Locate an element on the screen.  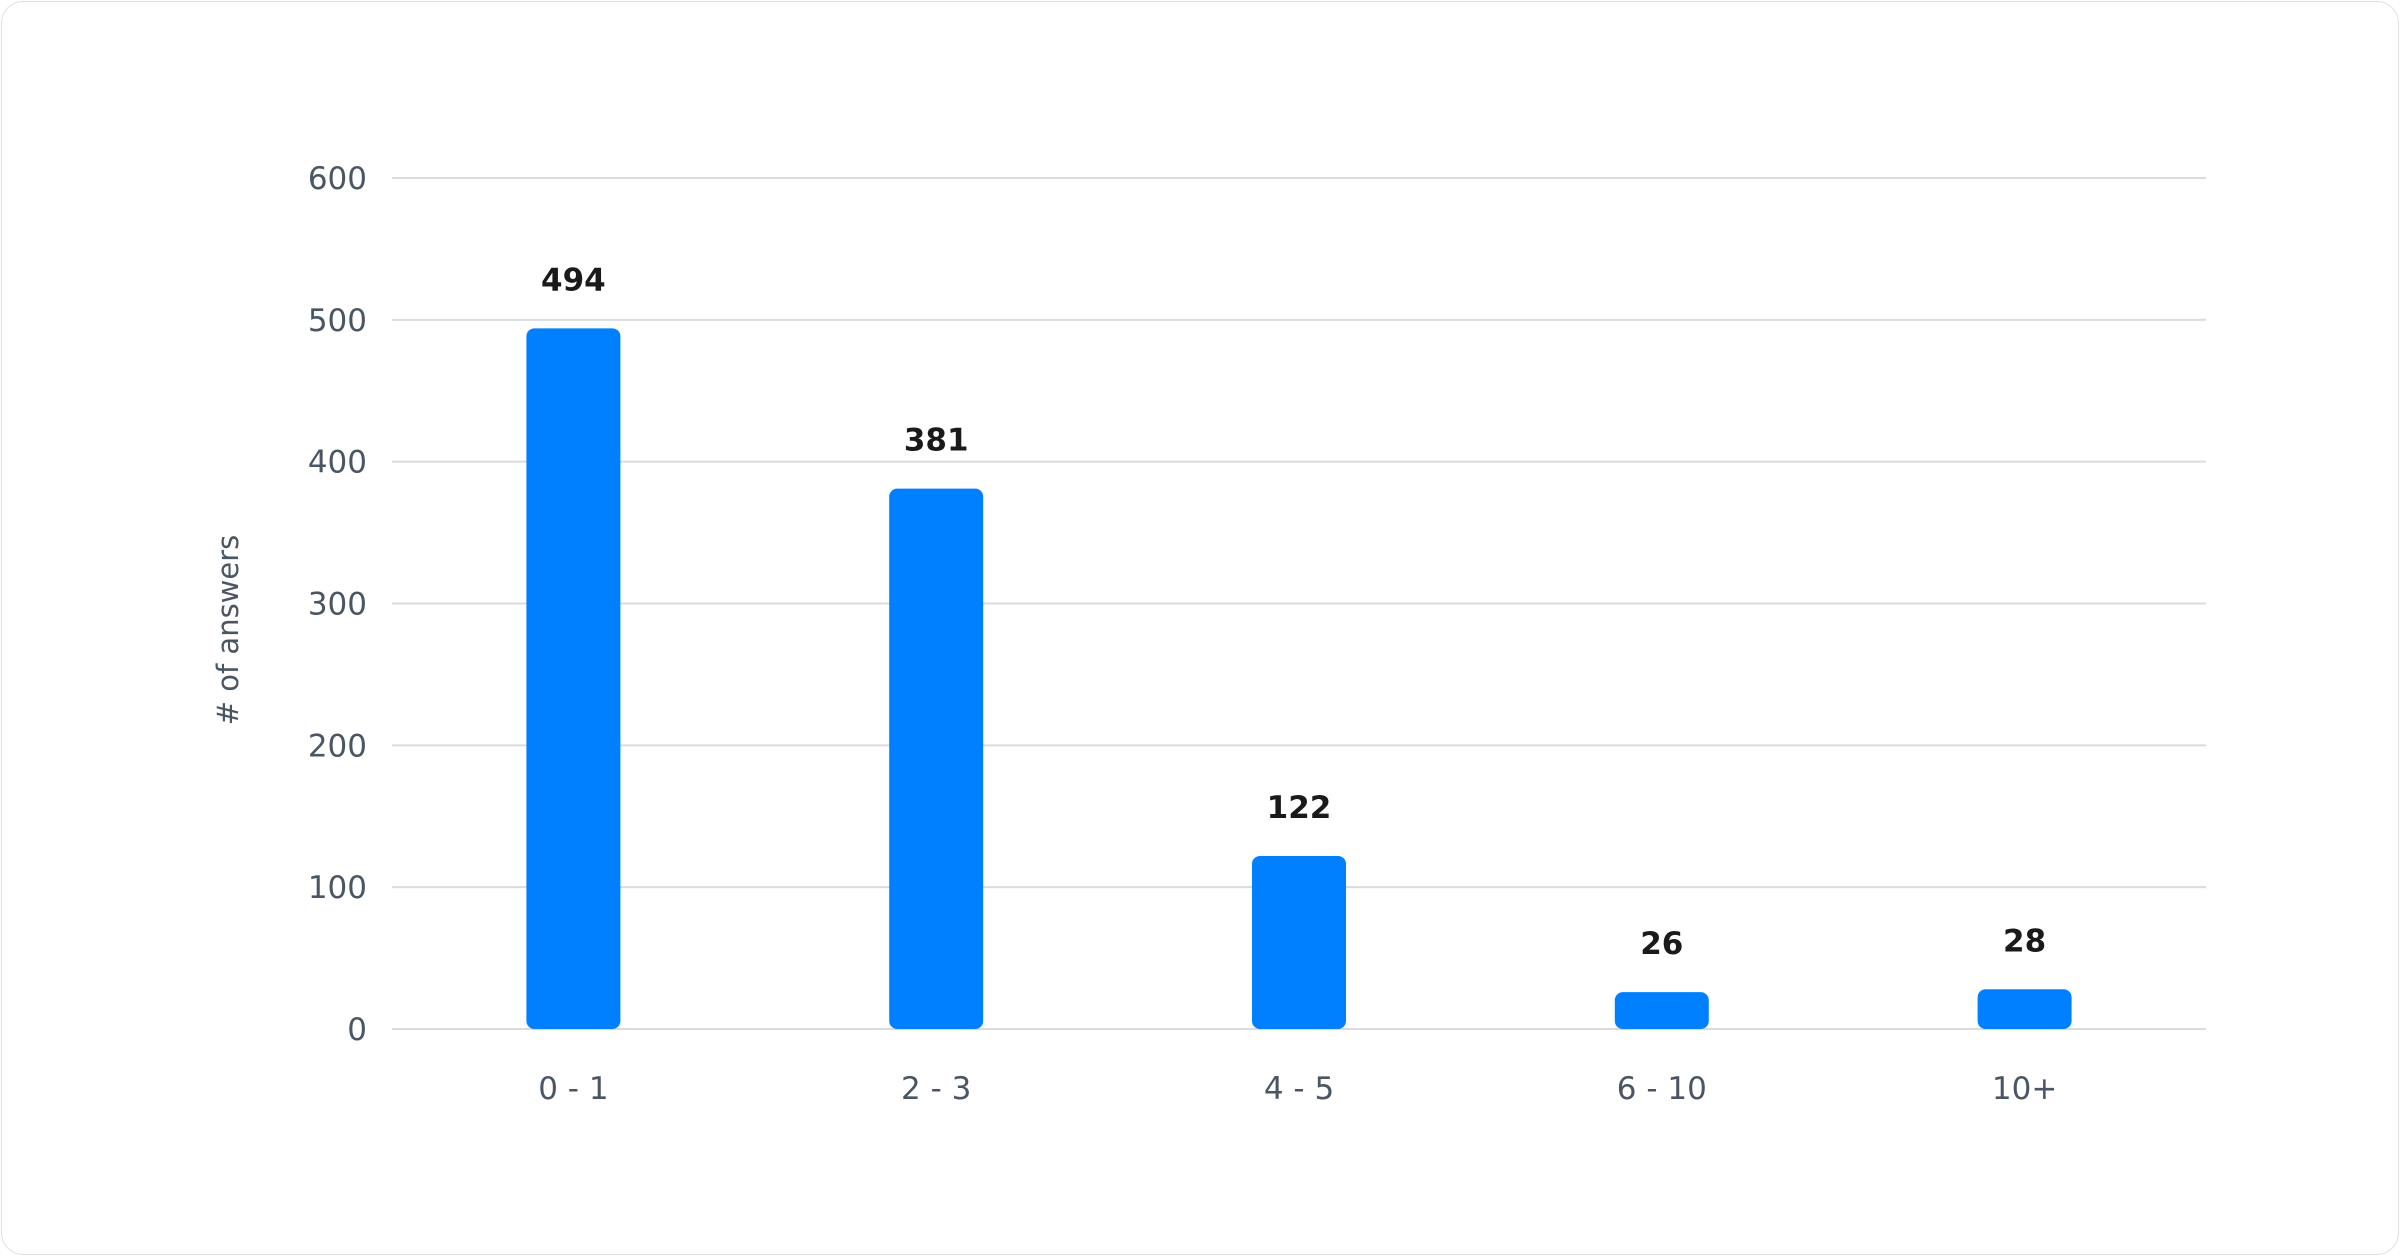
data-label: 494 is located at coordinates (573, 280).